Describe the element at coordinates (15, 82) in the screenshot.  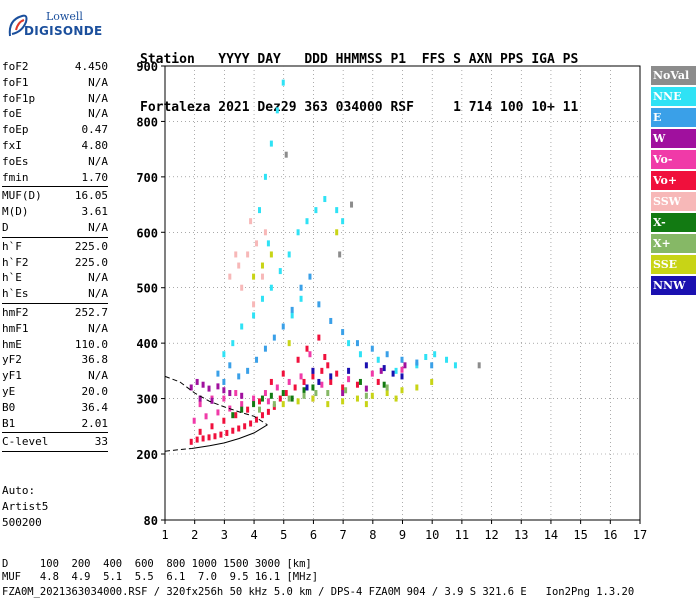
I see `param-label: foF1` at that location.